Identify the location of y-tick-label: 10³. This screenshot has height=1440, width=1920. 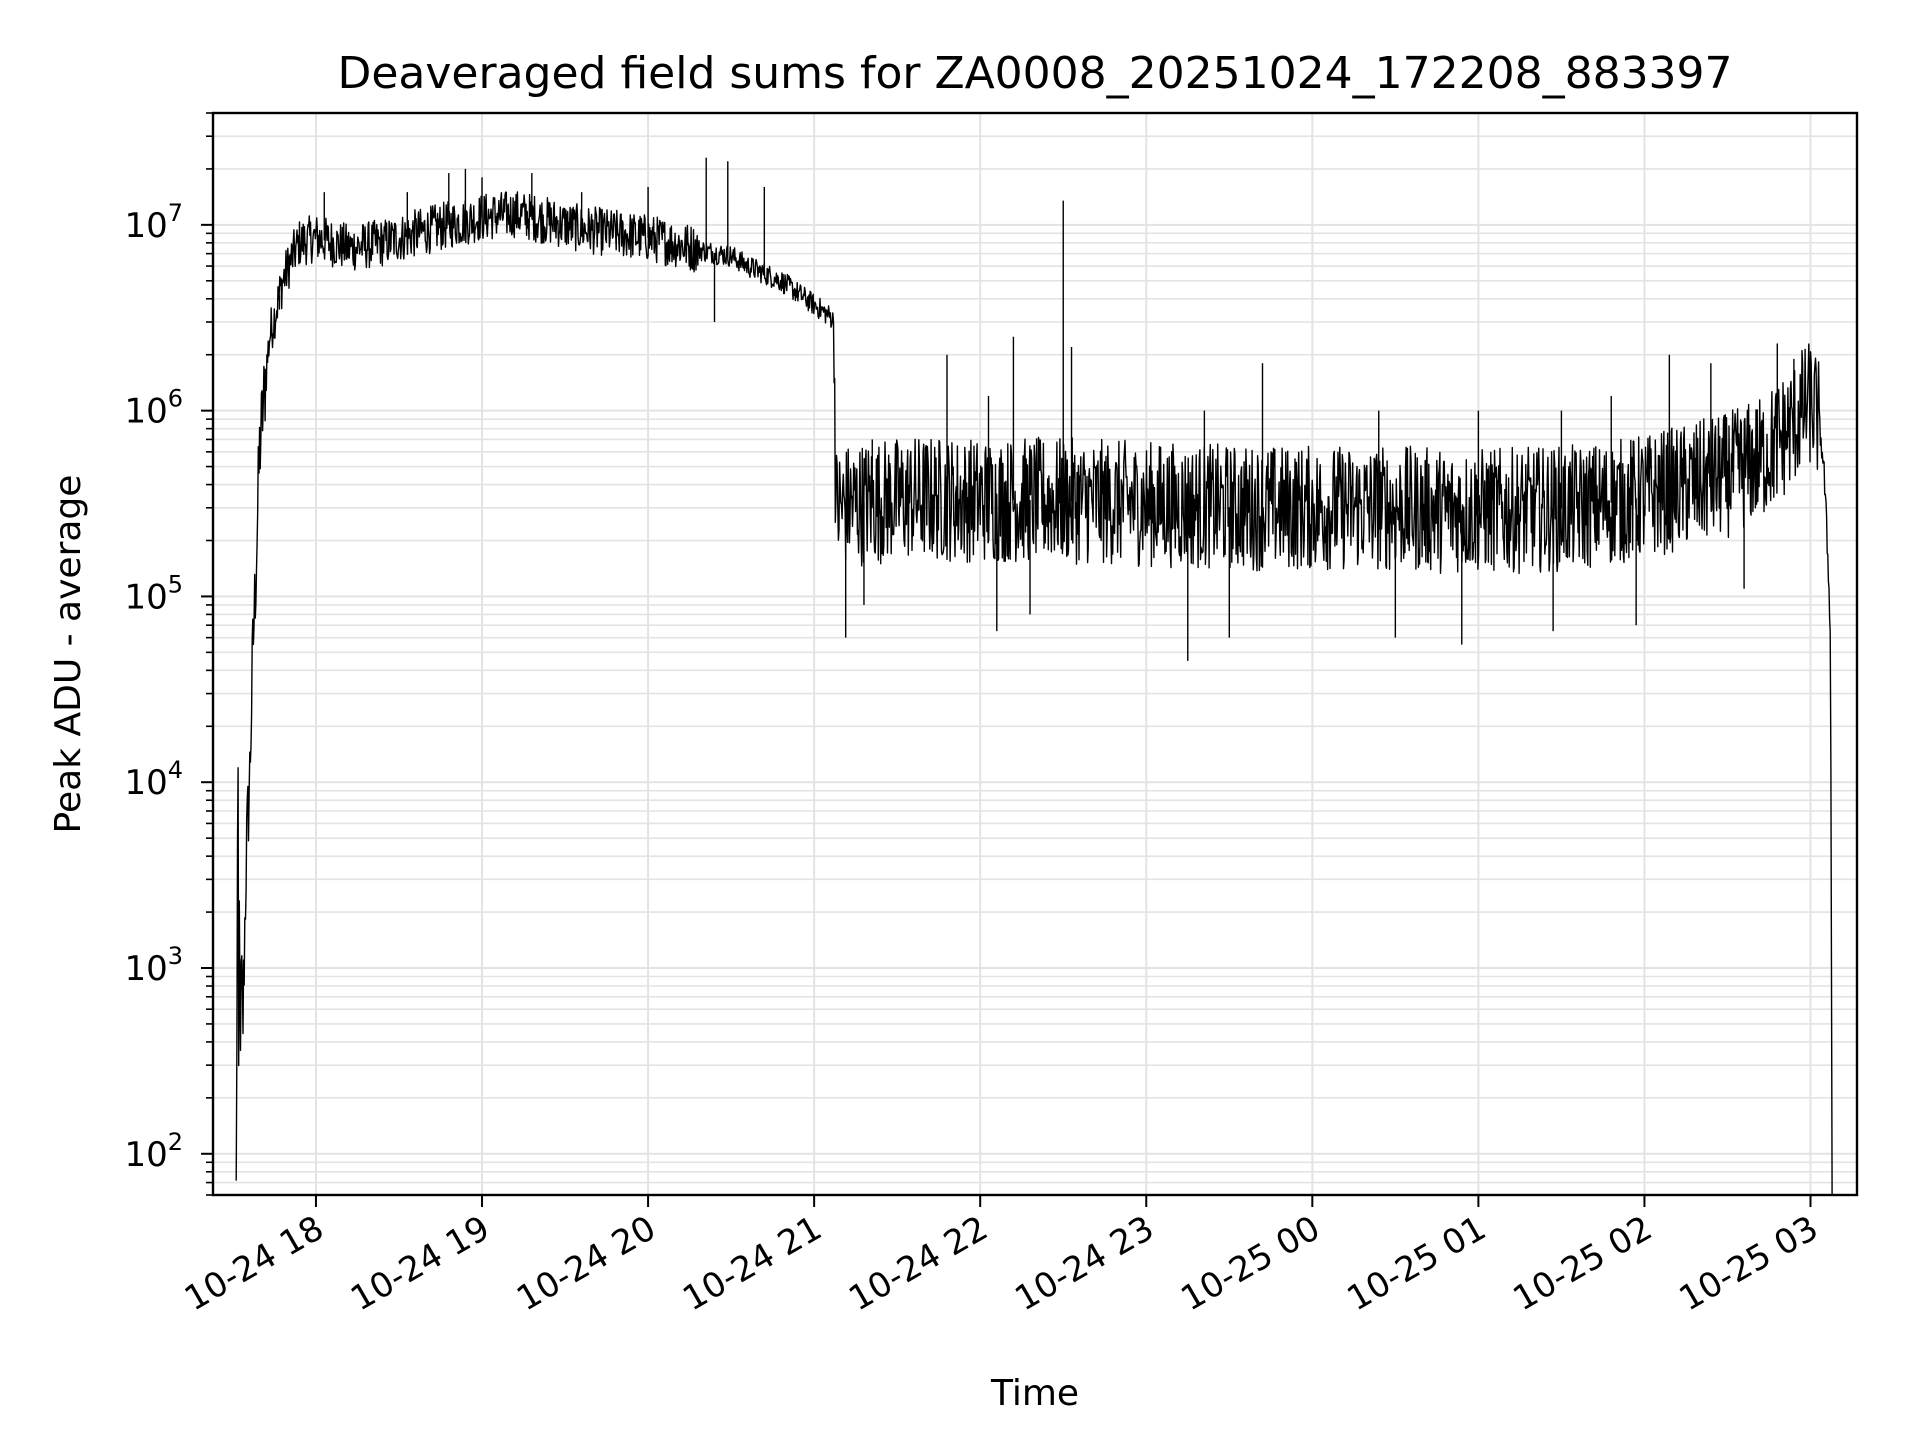
(153, 965).